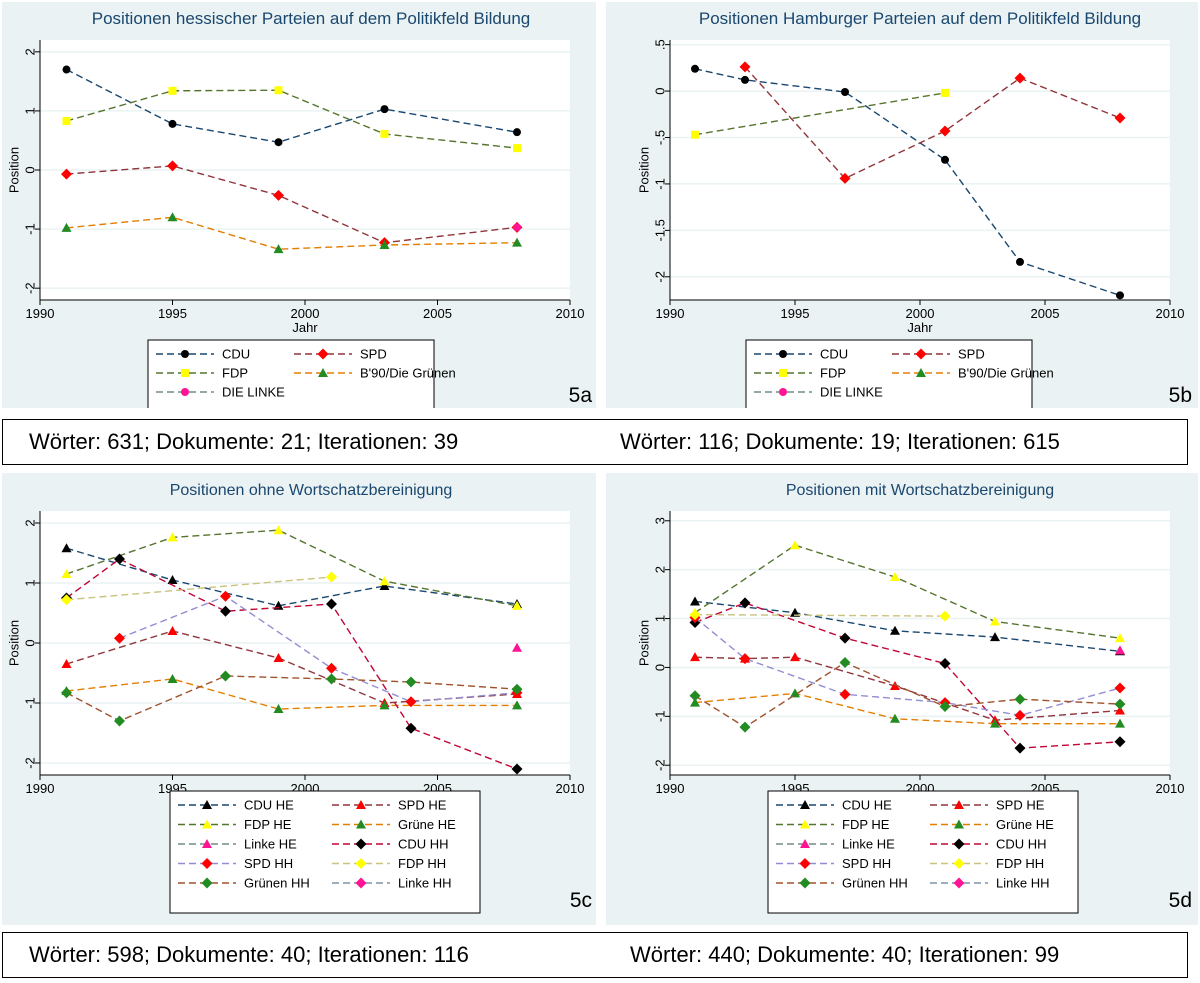 This screenshot has width=1200, height=983. What do you see at coordinates (437, 313) in the screenshot?
I see `x-tick-label: 2005` at bounding box center [437, 313].